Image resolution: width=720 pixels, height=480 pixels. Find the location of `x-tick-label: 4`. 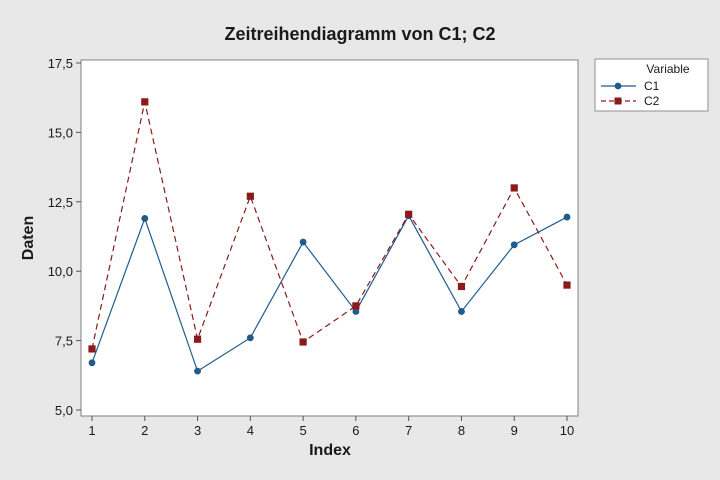

x-tick-label: 4 is located at coordinates (250, 430).